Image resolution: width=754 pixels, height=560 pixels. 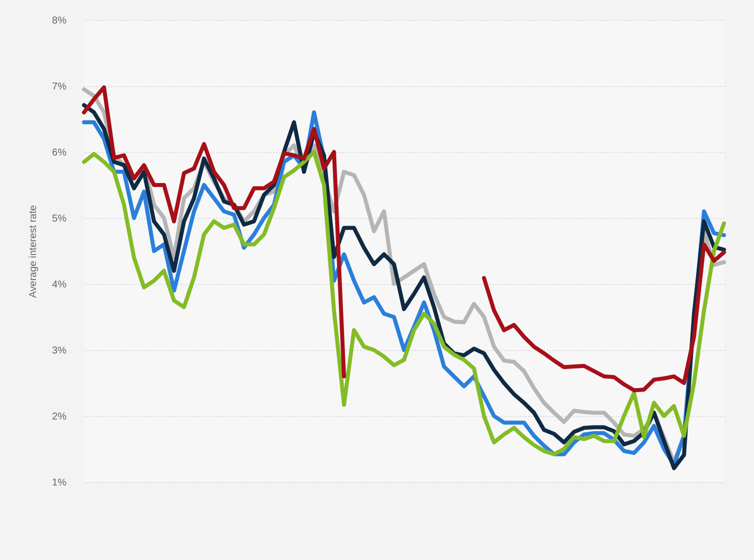 I want to click on y-tick-label: 8%, so click(x=59, y=21).